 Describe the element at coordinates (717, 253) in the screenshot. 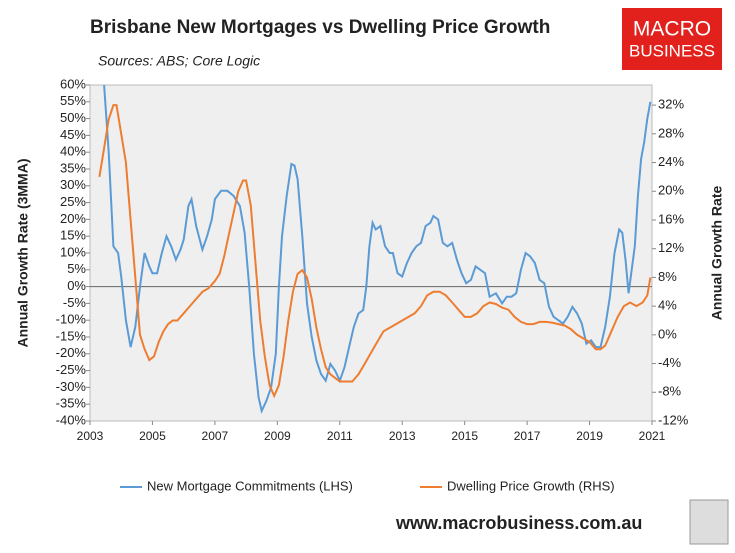

I see `y2-axis-label: Annual Growth Rate` at that location.